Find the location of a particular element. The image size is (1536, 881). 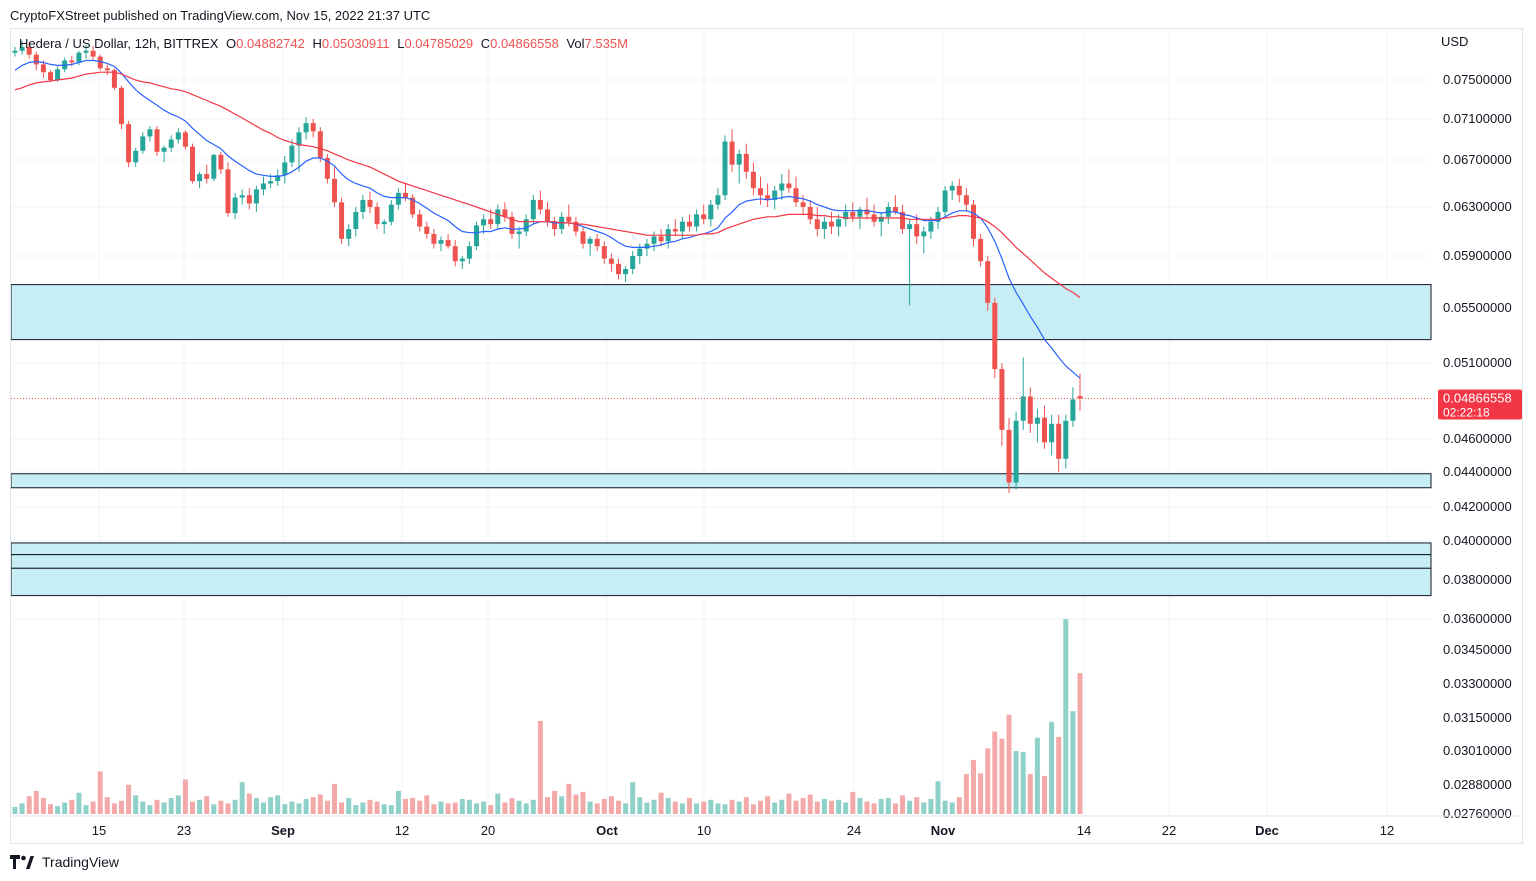

price-tick-label: 0.06300000 is located at coordinates (1477, 206).